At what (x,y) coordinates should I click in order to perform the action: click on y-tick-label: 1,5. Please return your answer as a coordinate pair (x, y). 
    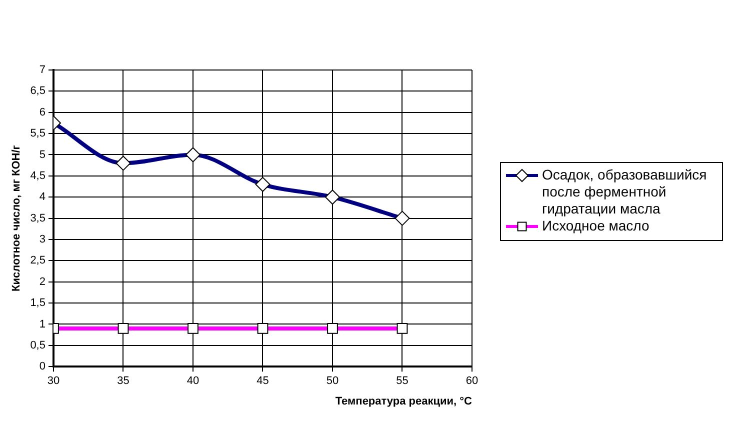
    Looking at the image, I should click on (38, 303).